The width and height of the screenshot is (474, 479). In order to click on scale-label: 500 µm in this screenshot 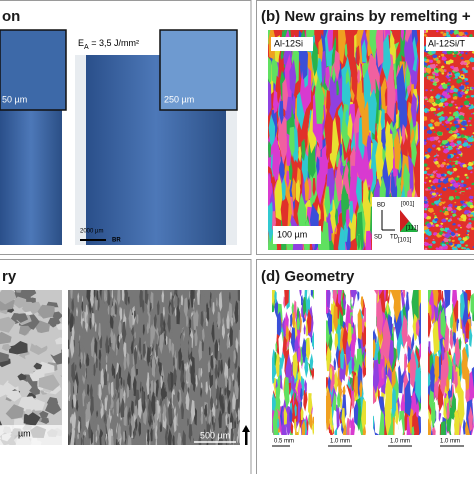, I will do `click(215, 435)`.